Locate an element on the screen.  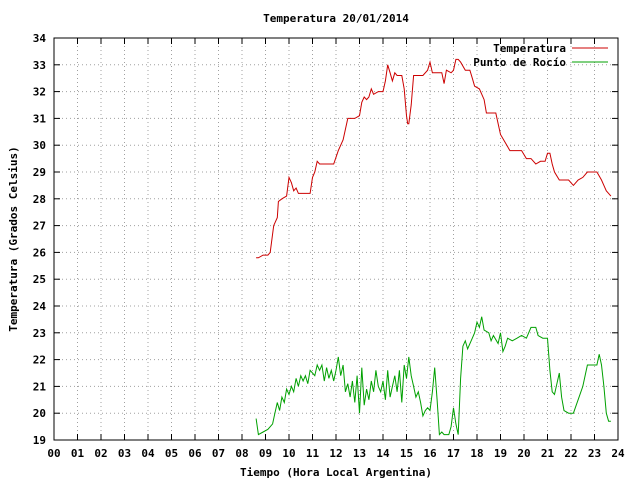
legend: Temperatura Punto de Rocío is located at coordinates (540, 55).